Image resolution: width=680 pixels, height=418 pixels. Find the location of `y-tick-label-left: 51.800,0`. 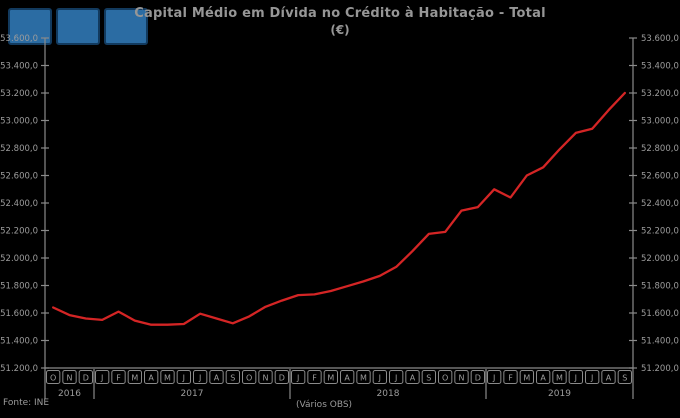

y-tick-label-left: 51.800,0 is located at coordinates (19, 287).